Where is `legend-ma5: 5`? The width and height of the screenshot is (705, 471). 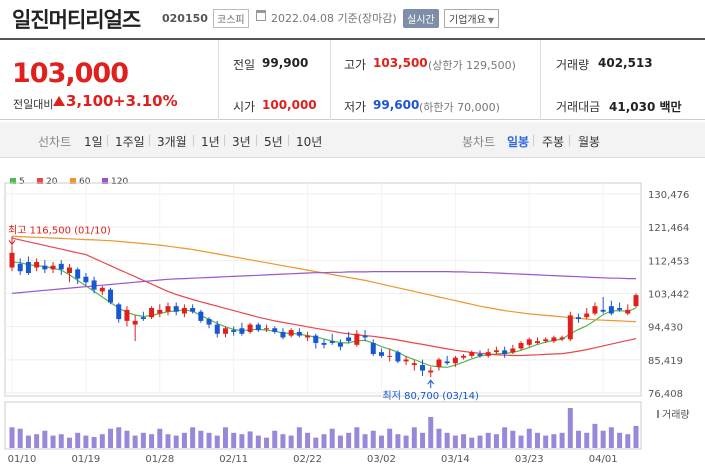 legend-ma5: 5 is located at coordinates (17, 182).